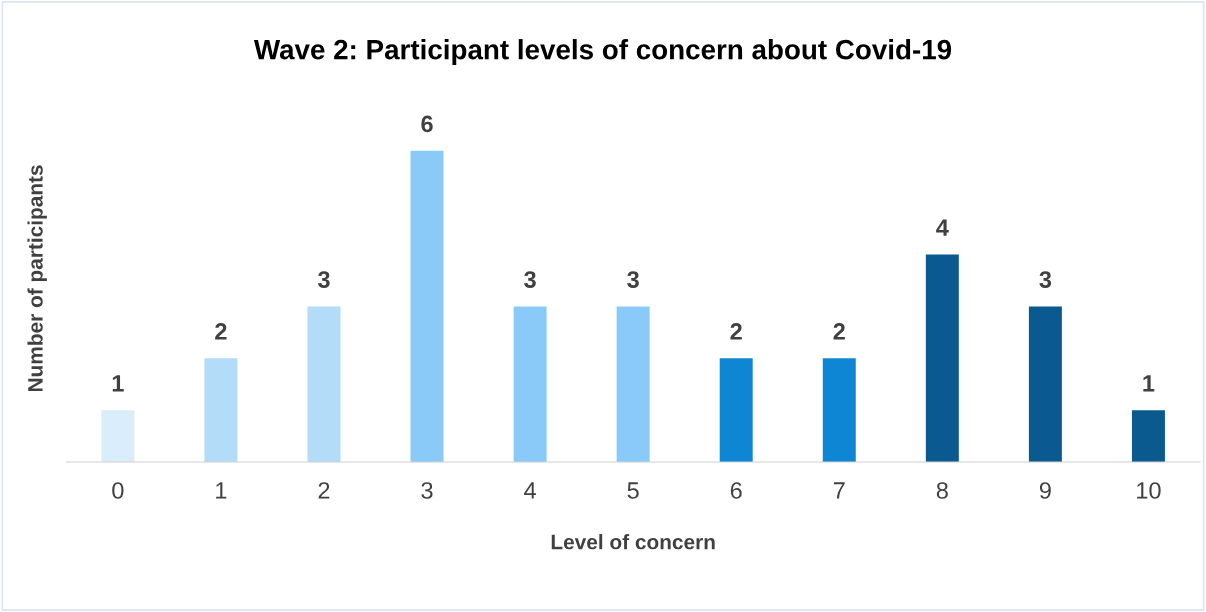 The height and width of the screenshot is (612, 1206). Describe the element at coordinates (942, 227) in the screenshot. I see `data-label: 4` at that location.